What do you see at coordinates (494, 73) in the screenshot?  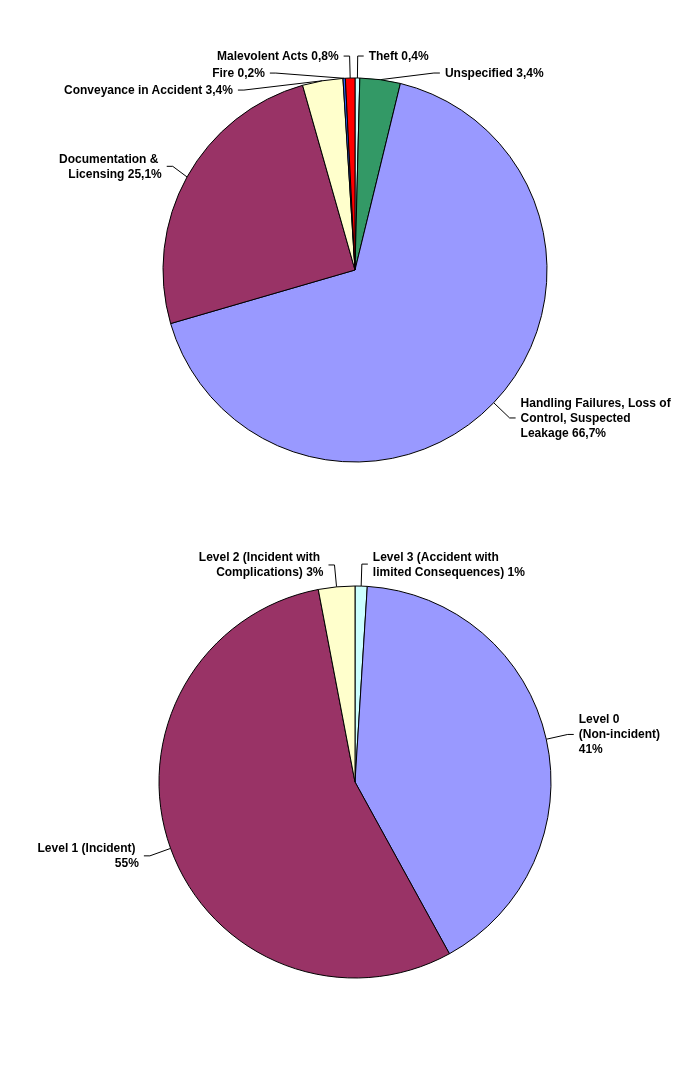 I see `slice-label: Unspecified 3,4%` at bounding box center [494, 73].